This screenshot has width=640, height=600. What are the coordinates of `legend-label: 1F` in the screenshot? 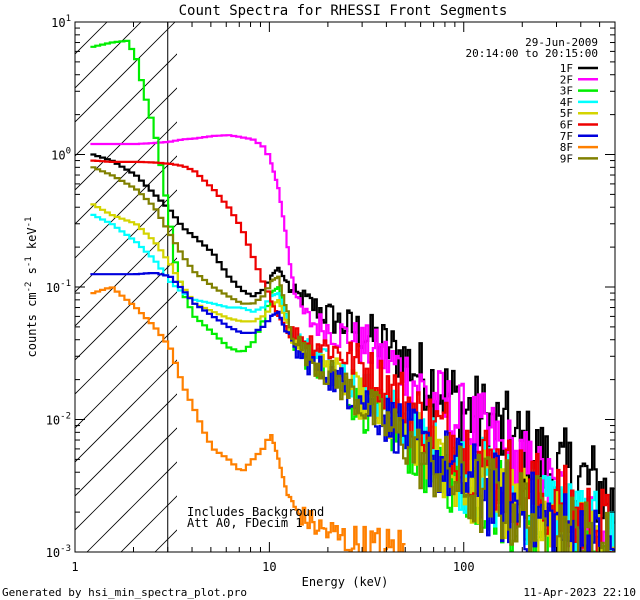 It's located at (566, 68).